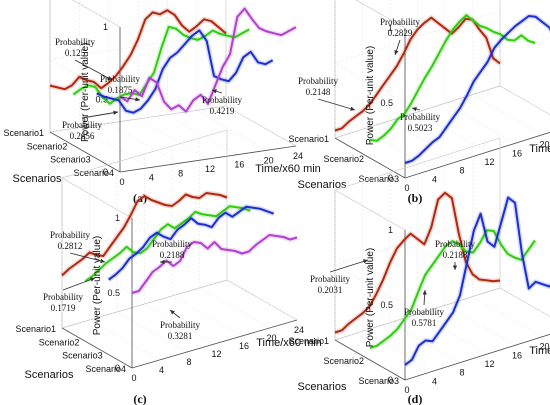 This screenshot has width=550, height=405. I want to click on probability-value: 0.2829, so click(400, 33).